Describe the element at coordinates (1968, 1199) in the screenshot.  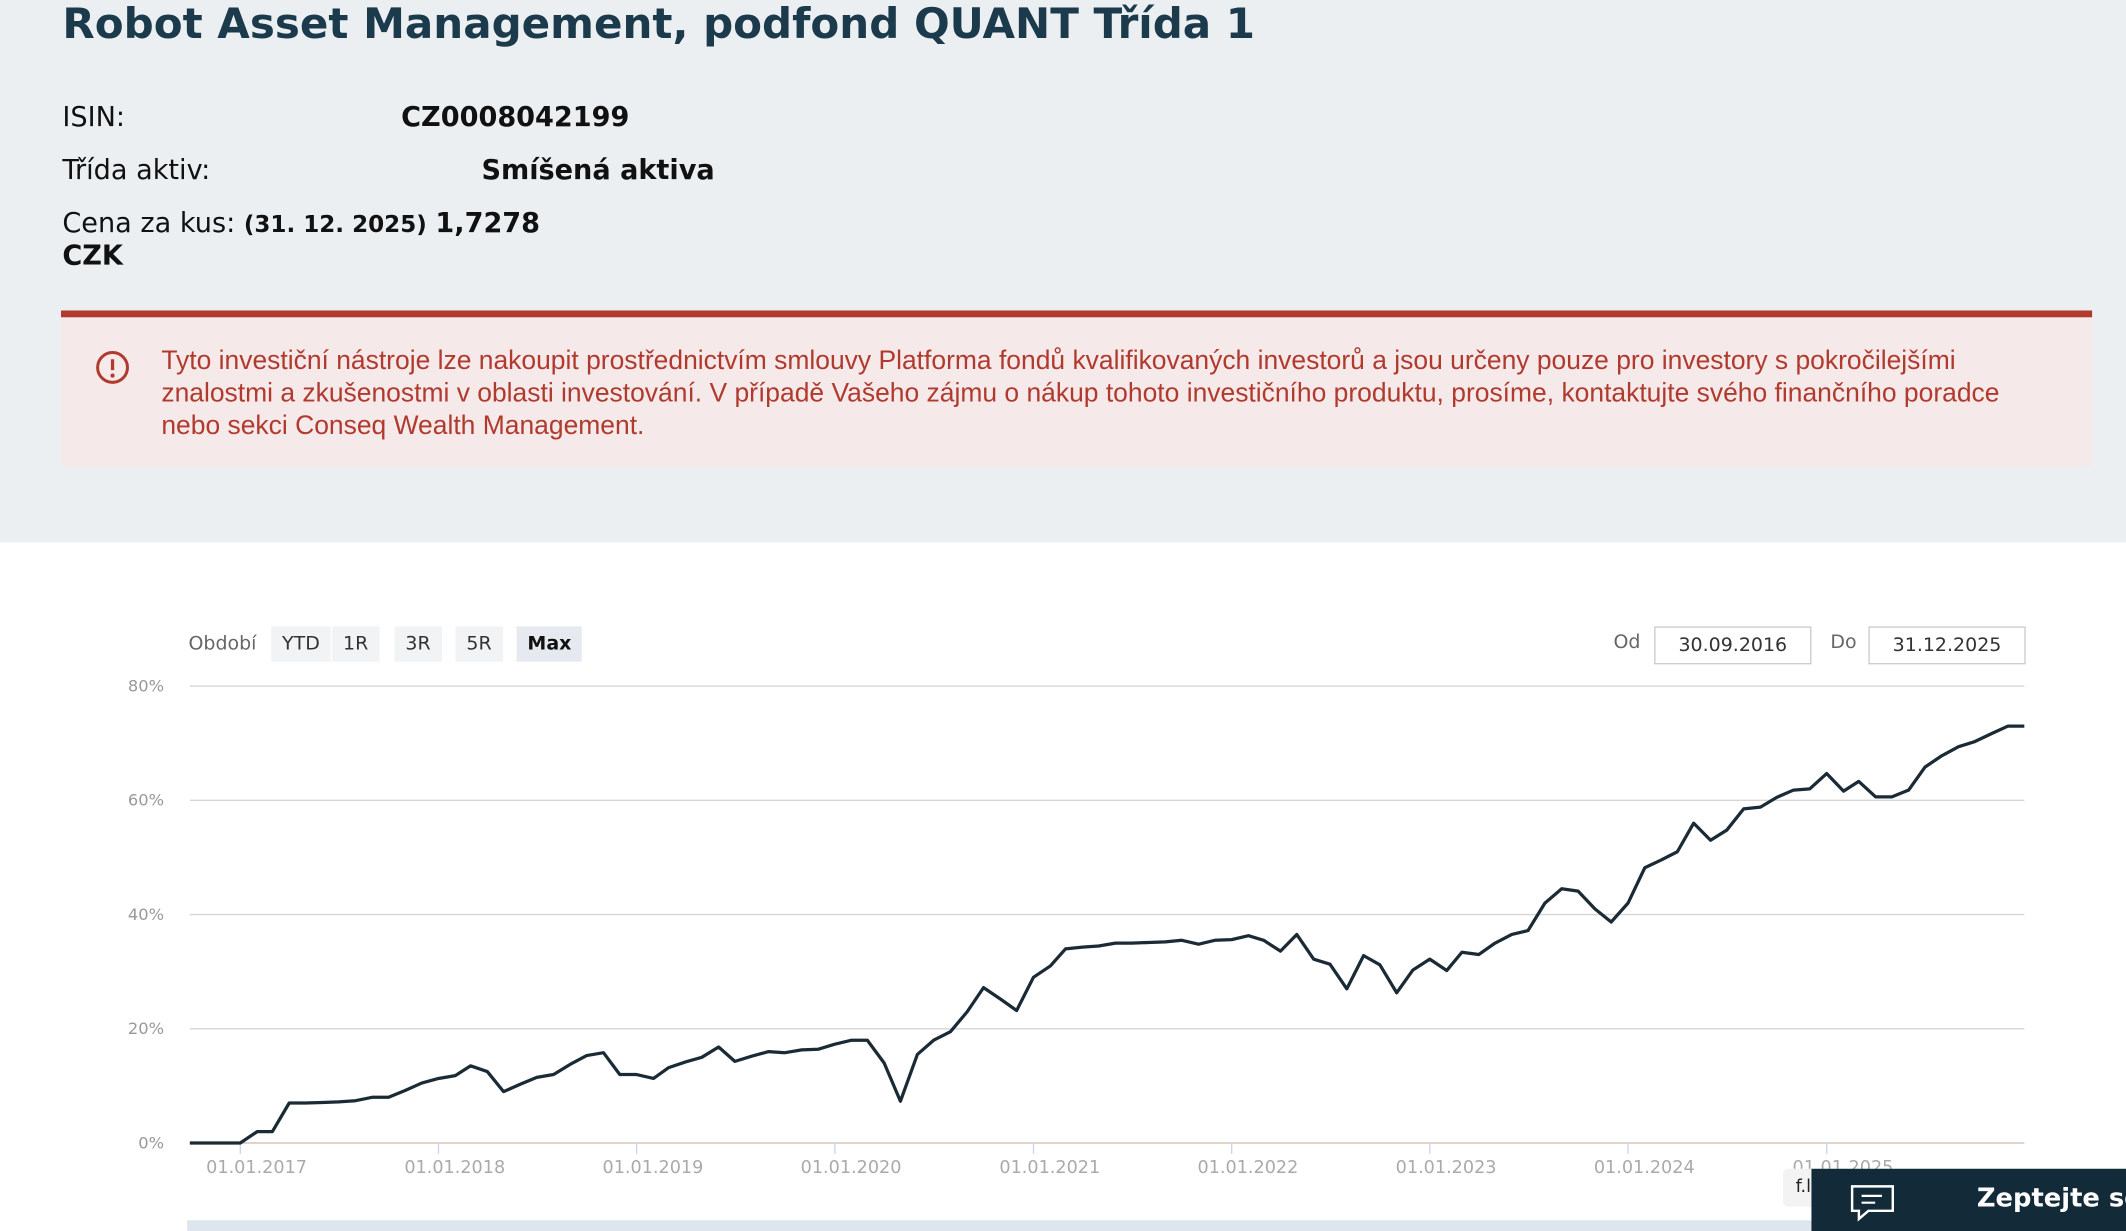
I see `chat-button: Zeptejte se` at that location.